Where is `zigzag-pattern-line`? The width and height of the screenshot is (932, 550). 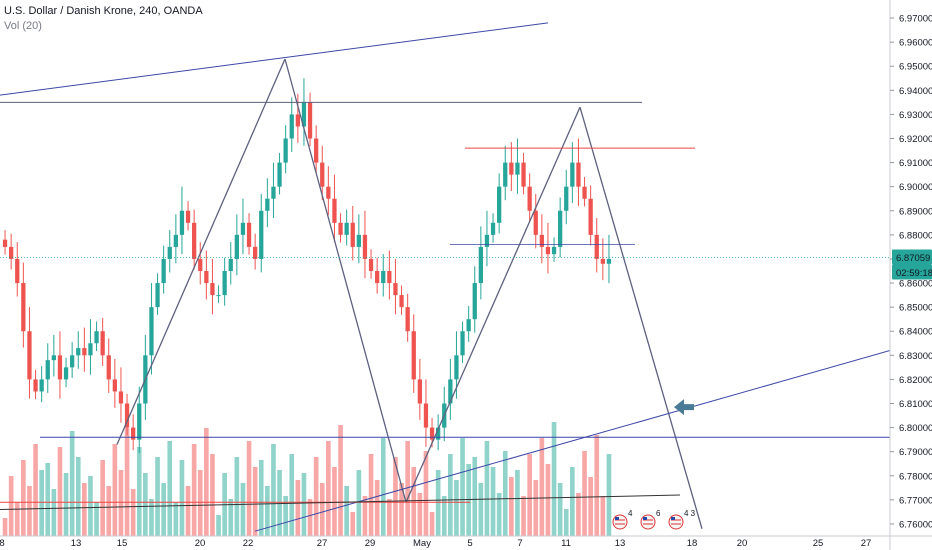 zigzag-pattern-line is located at coordinates (493, 304).